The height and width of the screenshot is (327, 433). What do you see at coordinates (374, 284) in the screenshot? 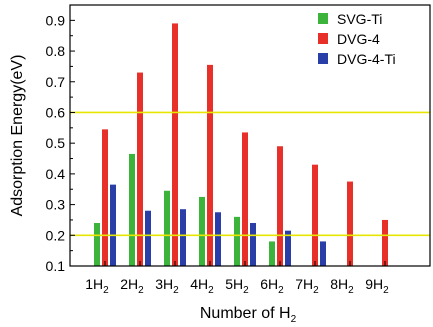
I see `x-tick-label-text: 9H` at bounding box center [374, 284].